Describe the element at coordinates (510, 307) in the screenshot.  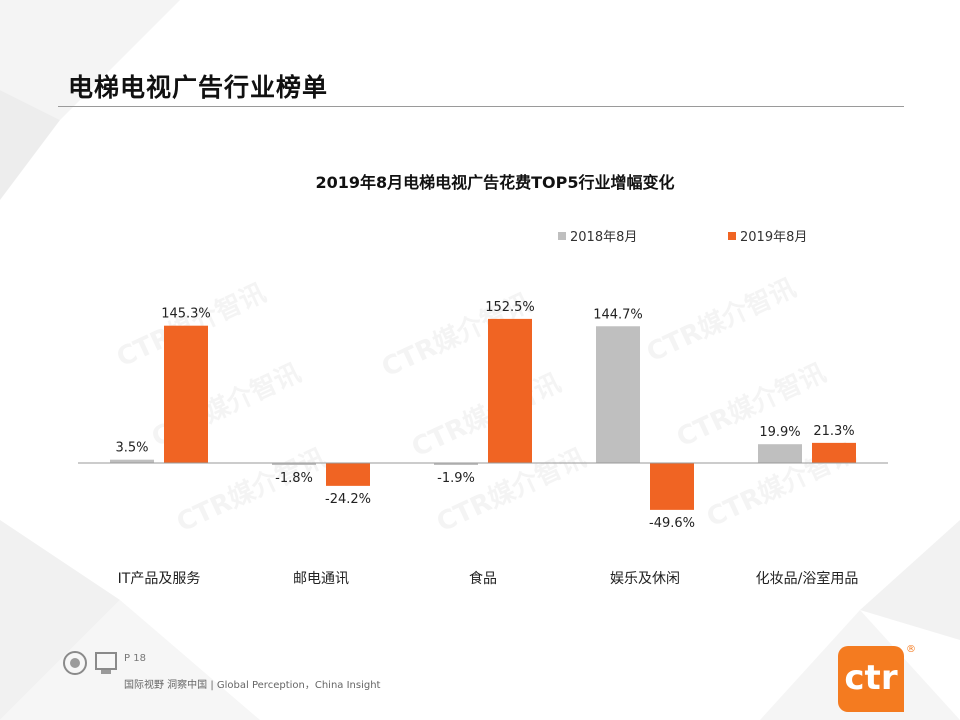
I see `data-label-1-2: 152.5%` at that location.